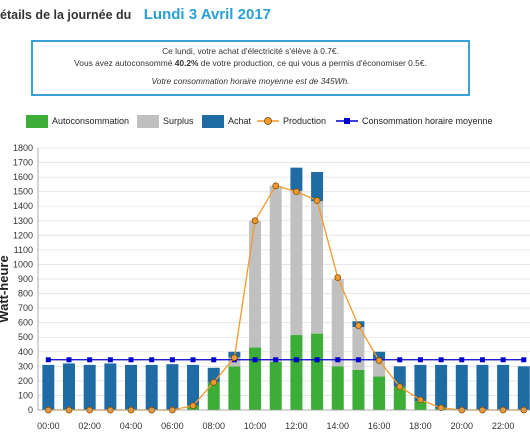 Image resolution: width=530 pixels, height=442 pixels. Describe the element at coordinates (379, 426) in the screenshot. I see `x-tick-label: 16:00` at that location.